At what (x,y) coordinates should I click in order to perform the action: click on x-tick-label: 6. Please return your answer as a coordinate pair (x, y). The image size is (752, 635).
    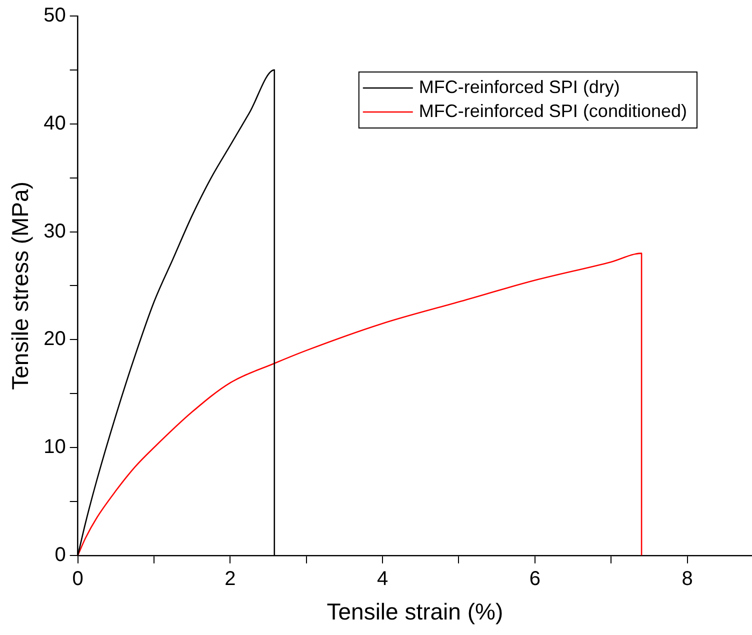
    Looking at the image, I should click on (534, 579).